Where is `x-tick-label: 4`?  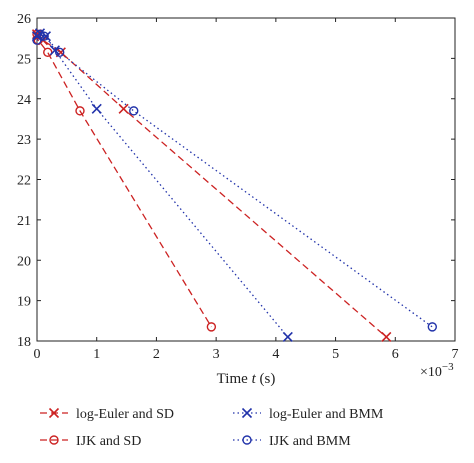 x-tick-label: 4 is located at coordinates (275, 354).